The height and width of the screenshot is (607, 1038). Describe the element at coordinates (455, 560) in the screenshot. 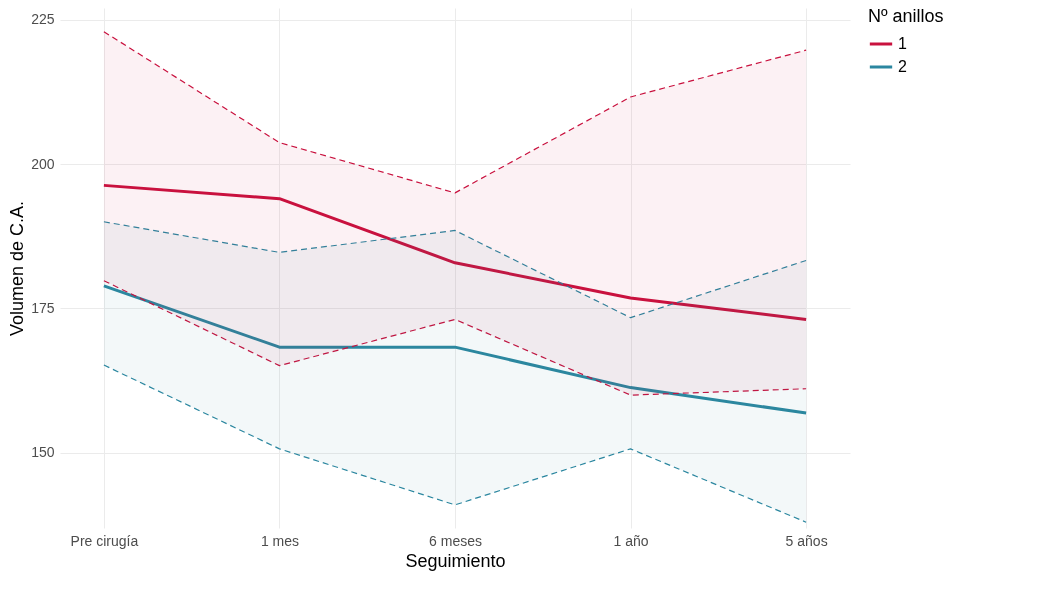

I see `x-axis-title: Seguimiento` at that location.